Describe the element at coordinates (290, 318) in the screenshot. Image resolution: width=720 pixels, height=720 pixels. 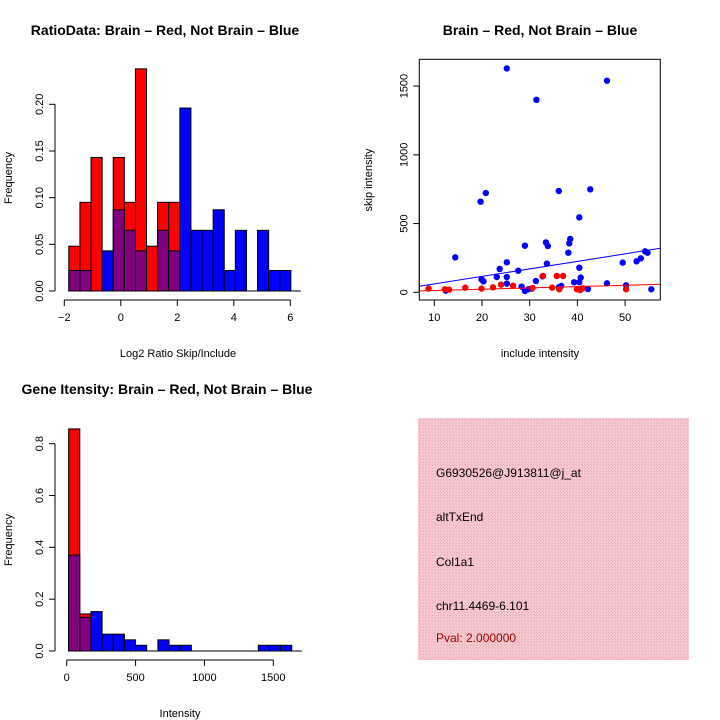
I see `ratio-x-tick-label: 6` at that location.